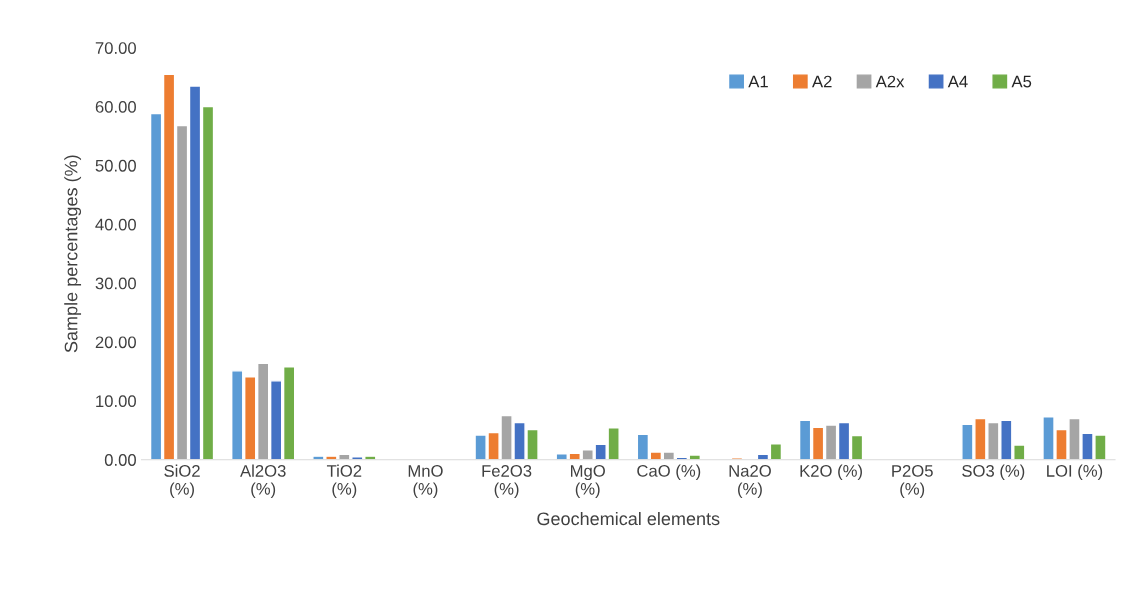 The image size is (1132, 597). Describe the element at coordinates (1075, 472) in the screenshot. I see `x-tick-label: LOI (%)` at that location.